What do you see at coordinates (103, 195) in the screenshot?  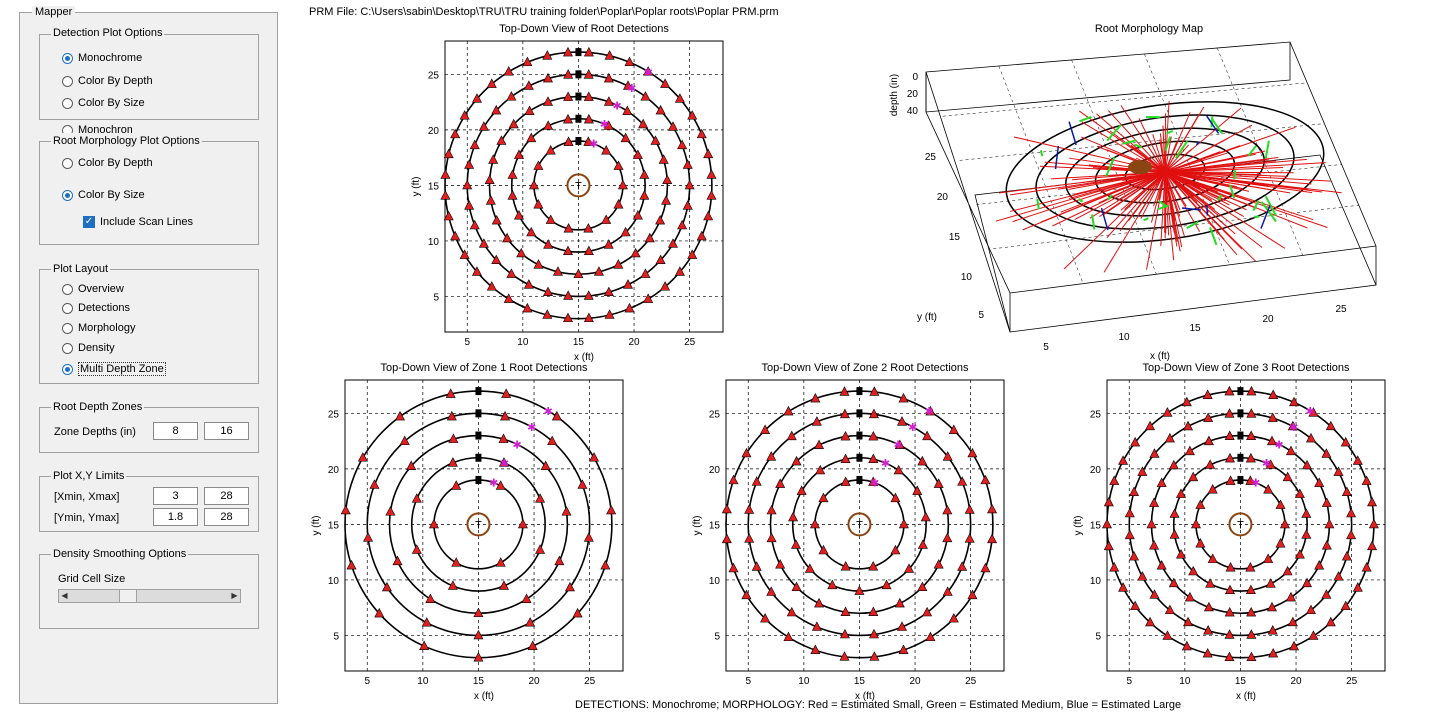 I see `radio-morph-color-by-size: Color By Size` at bounding box center [103, 195].